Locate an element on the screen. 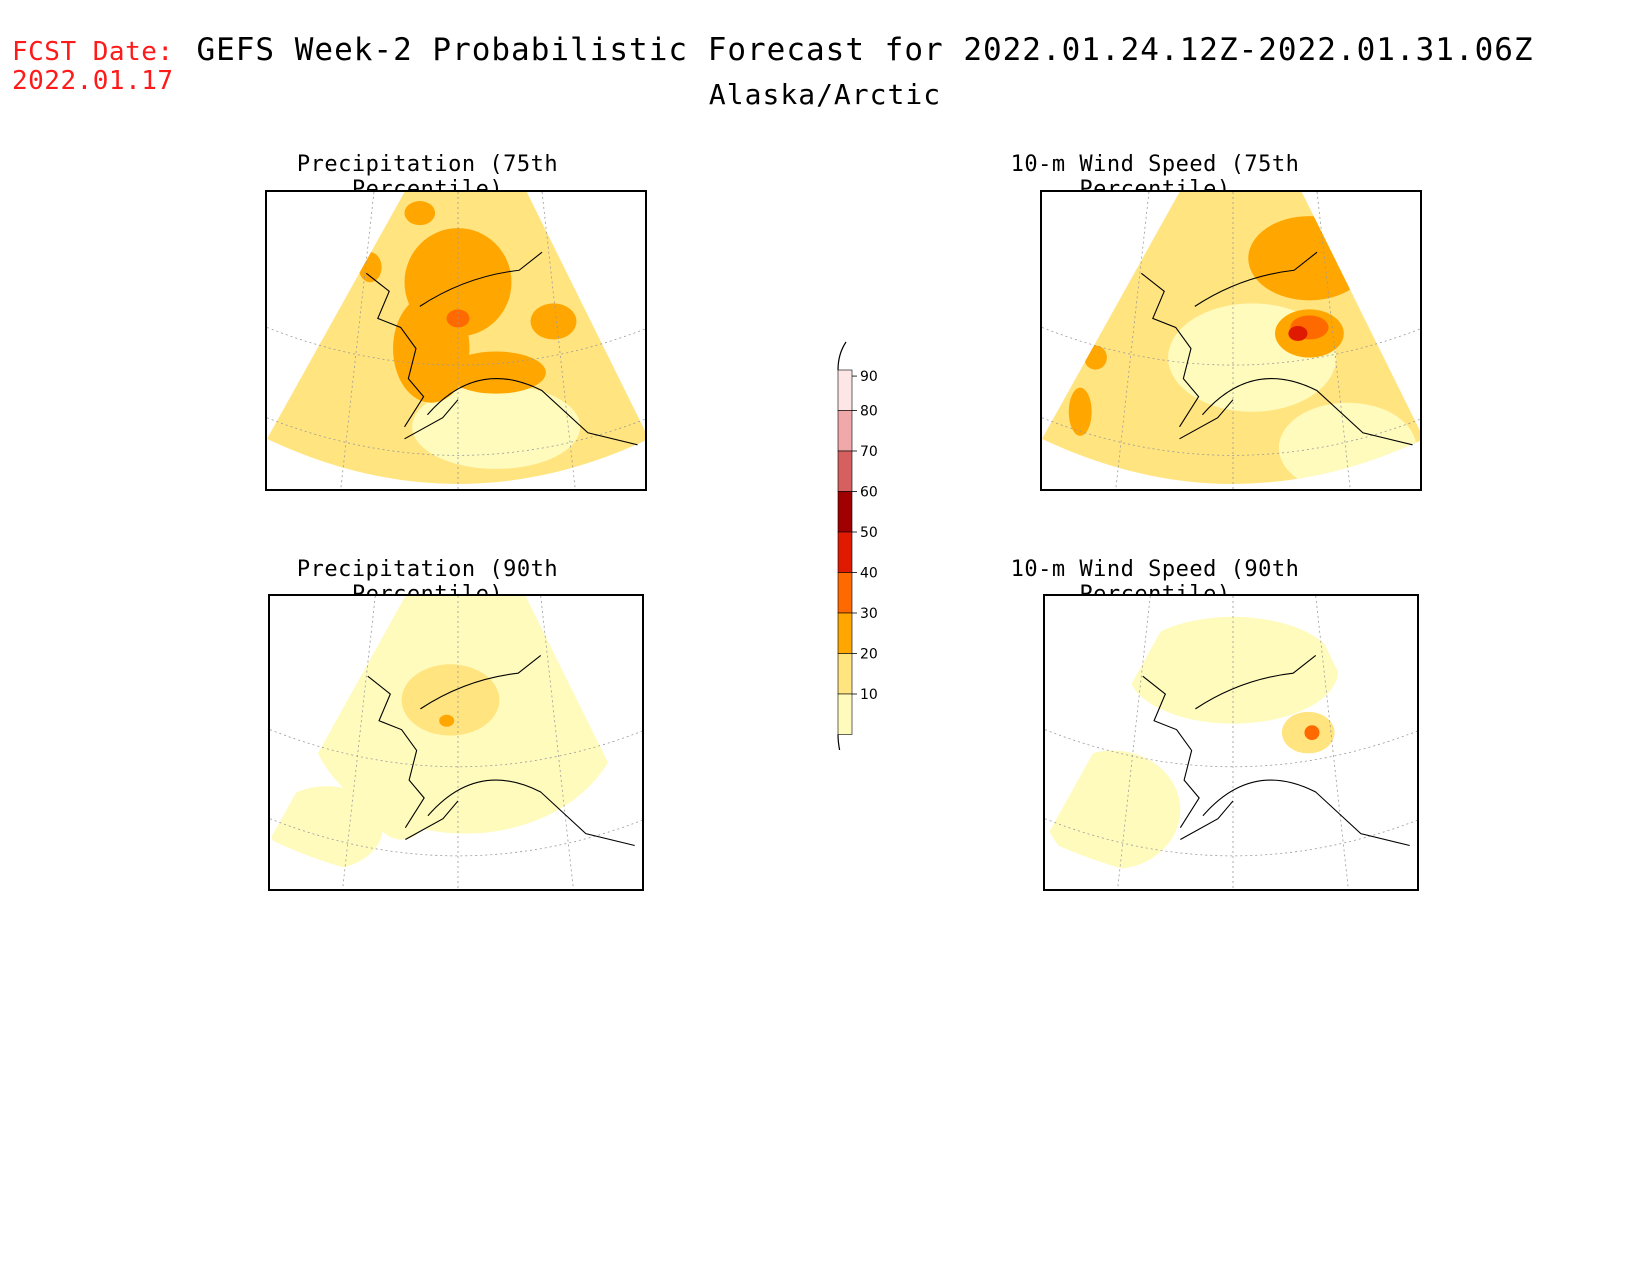  map-precip90-svg is located at coordinates (456, 742).